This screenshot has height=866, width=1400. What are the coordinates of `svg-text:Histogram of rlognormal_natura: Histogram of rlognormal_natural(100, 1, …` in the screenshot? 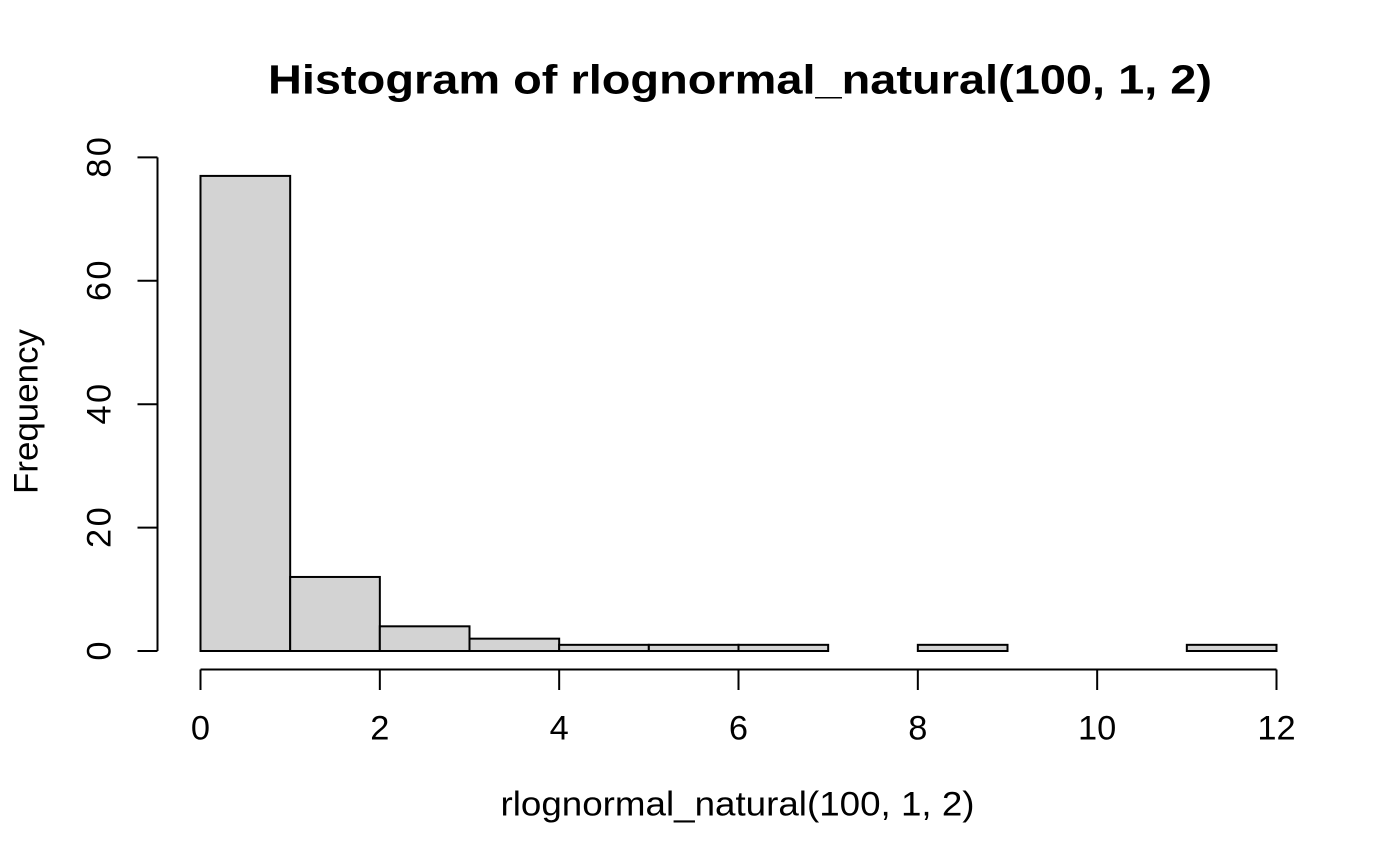 It's located at (740, 80).